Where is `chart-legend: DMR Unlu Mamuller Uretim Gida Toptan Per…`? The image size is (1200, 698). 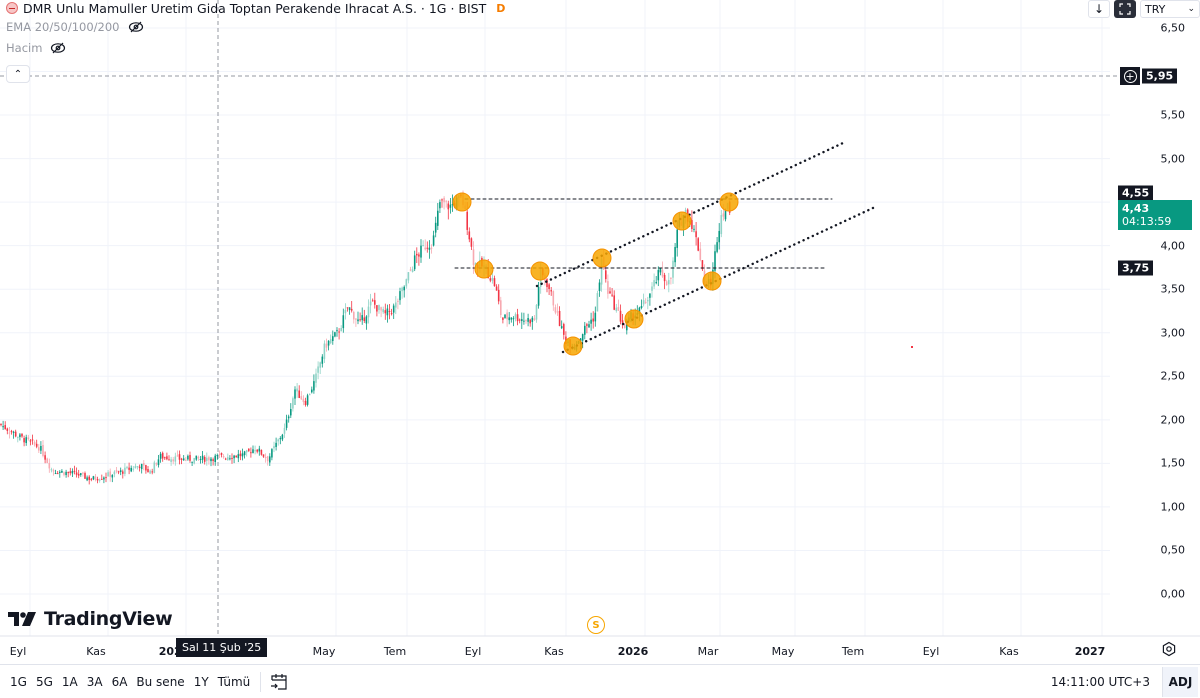
chart-legend: DMR Unlu Mamuller Uretim Gida Toptan Per… is located at coordinates (255, 29).